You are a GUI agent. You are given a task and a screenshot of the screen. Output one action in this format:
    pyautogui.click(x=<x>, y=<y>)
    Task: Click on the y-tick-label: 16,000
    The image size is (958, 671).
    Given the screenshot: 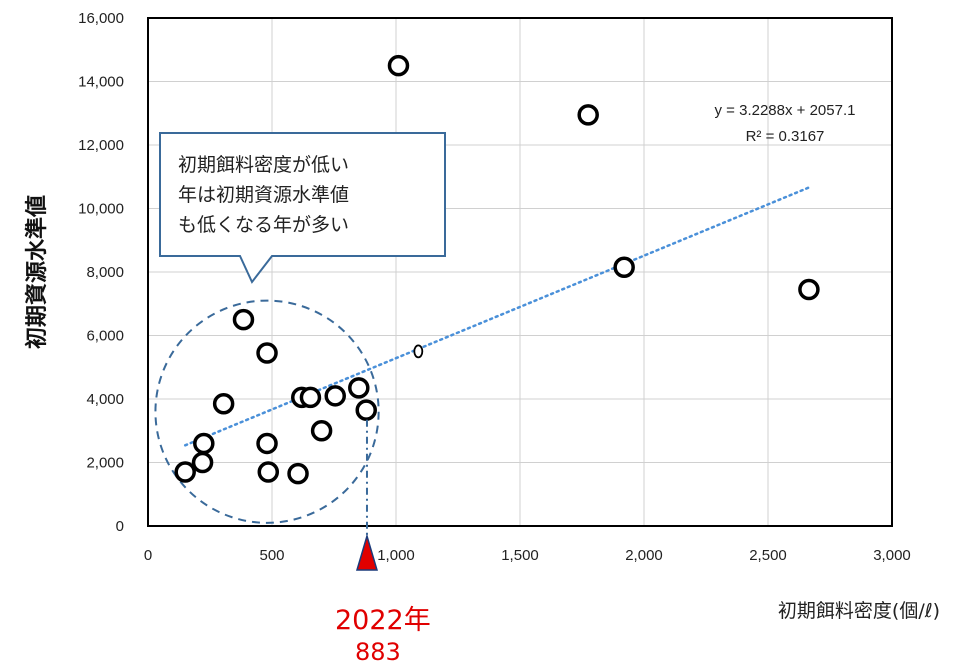 What is the action you would take?
    pyautogui.click(x=101, y=18)
    